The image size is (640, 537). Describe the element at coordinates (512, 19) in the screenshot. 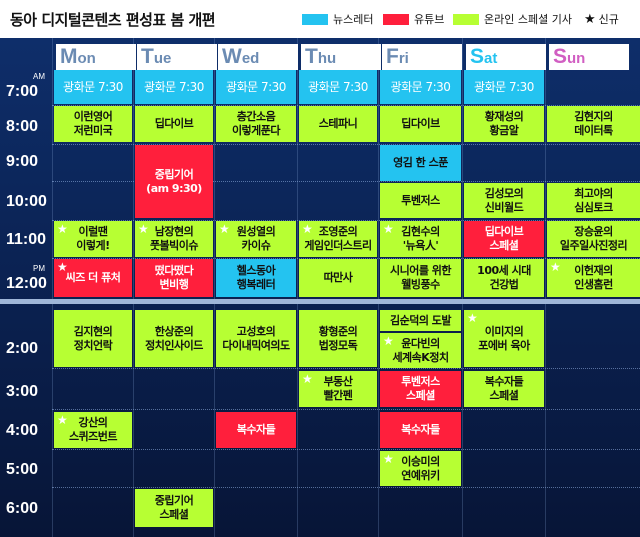

I see `legend-item-online-special: 온라인 스페셜 기사` at that location.